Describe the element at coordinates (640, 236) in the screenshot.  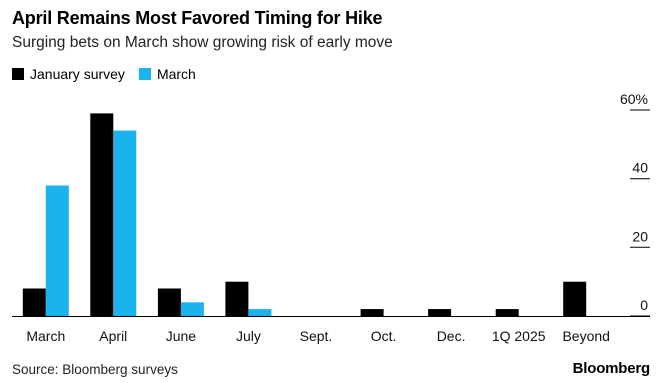
I see `y-tick-label-1: 20` at that location.